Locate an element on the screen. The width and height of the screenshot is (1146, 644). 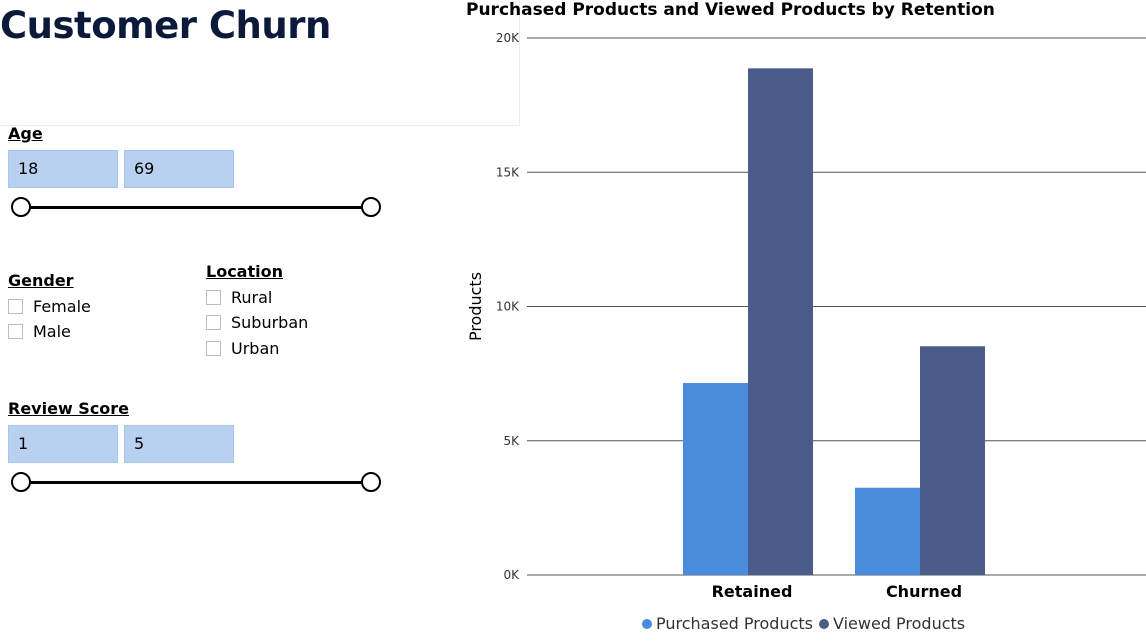
location-option-label: Urban is located at coordinates (255, 348).